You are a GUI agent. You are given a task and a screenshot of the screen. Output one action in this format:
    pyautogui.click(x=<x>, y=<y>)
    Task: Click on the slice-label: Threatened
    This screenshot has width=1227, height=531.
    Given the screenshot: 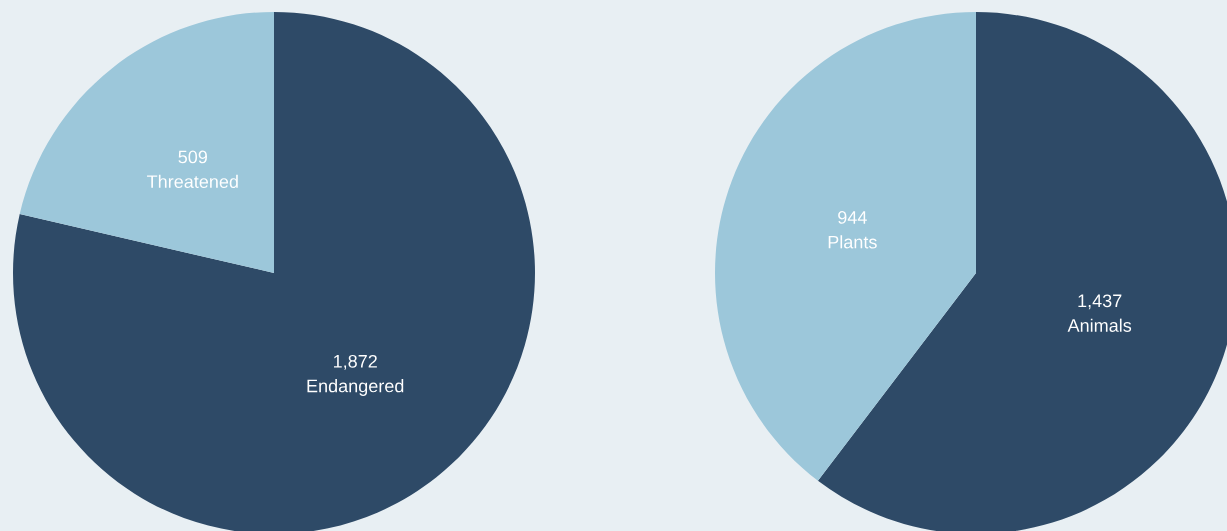 What is the action you would take?
    pyautogui.click(x=192, y=181)
    